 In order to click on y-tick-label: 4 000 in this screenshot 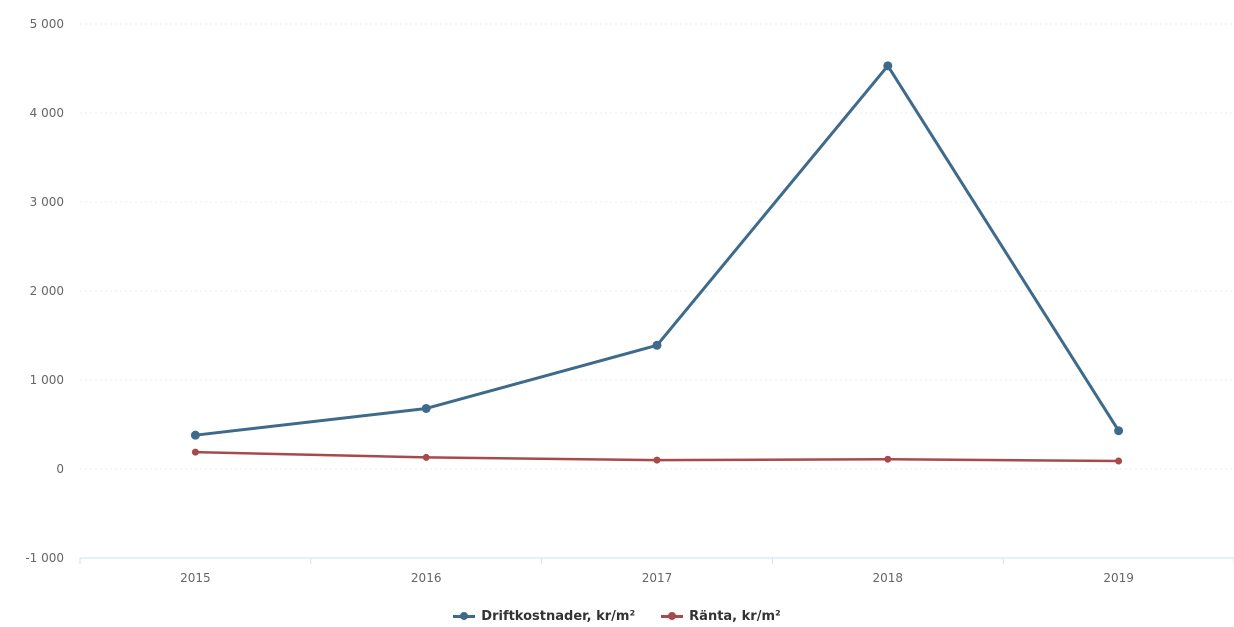, I will do `click(47, 113)`.